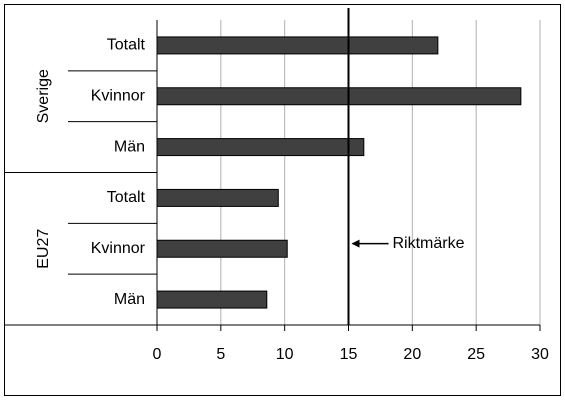 The width and height of the screenshot is (565, 400). What do you see at coordinates (355, 243) in the screenshot?
I see `annotation-arrowhead` at bounding box center [355, 243].